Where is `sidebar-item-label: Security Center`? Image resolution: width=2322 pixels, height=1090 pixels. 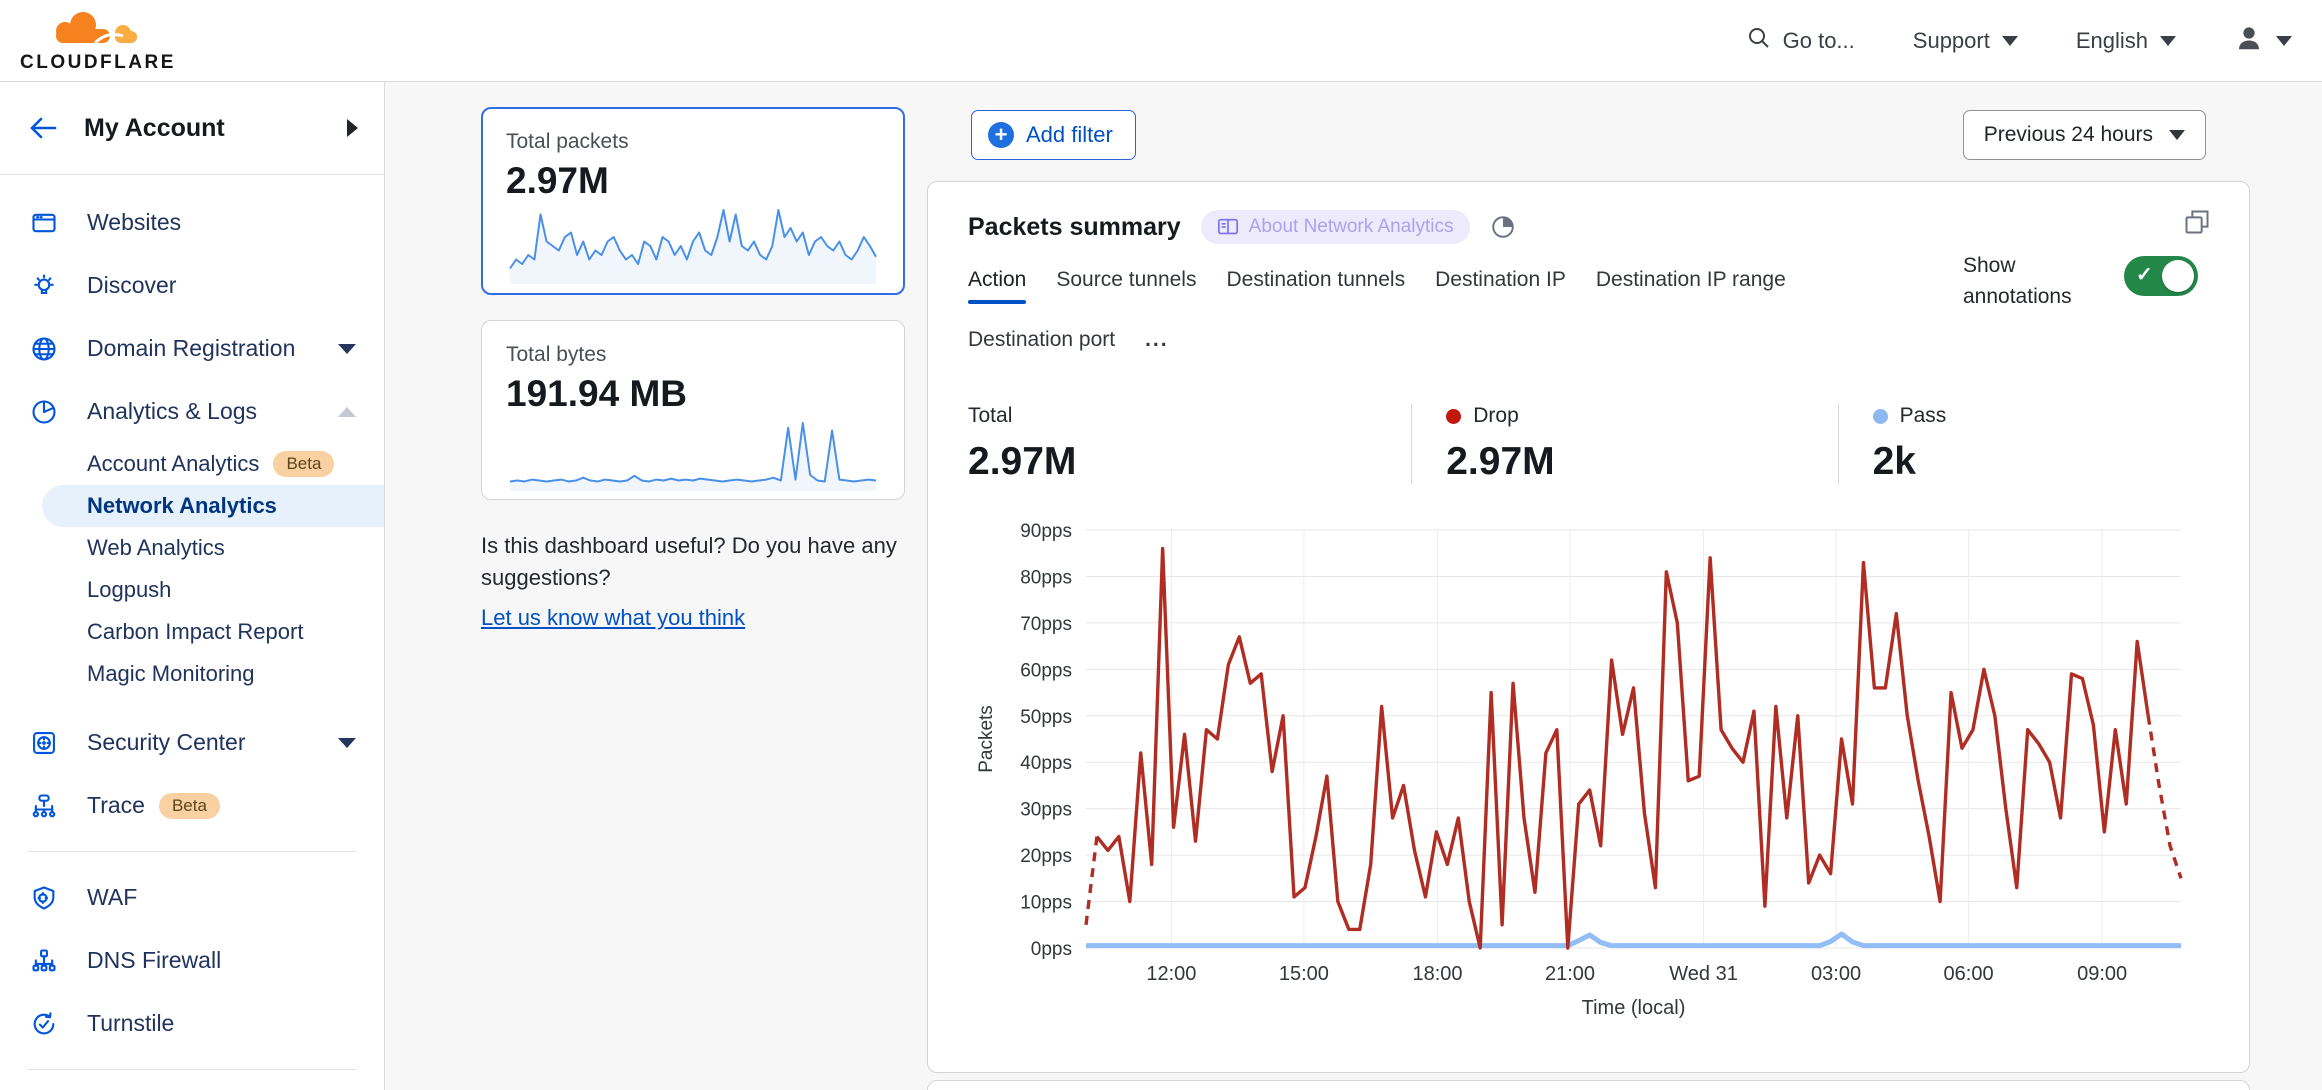 sidebar-item-label: Security Center is located at coordinates (166, 742).